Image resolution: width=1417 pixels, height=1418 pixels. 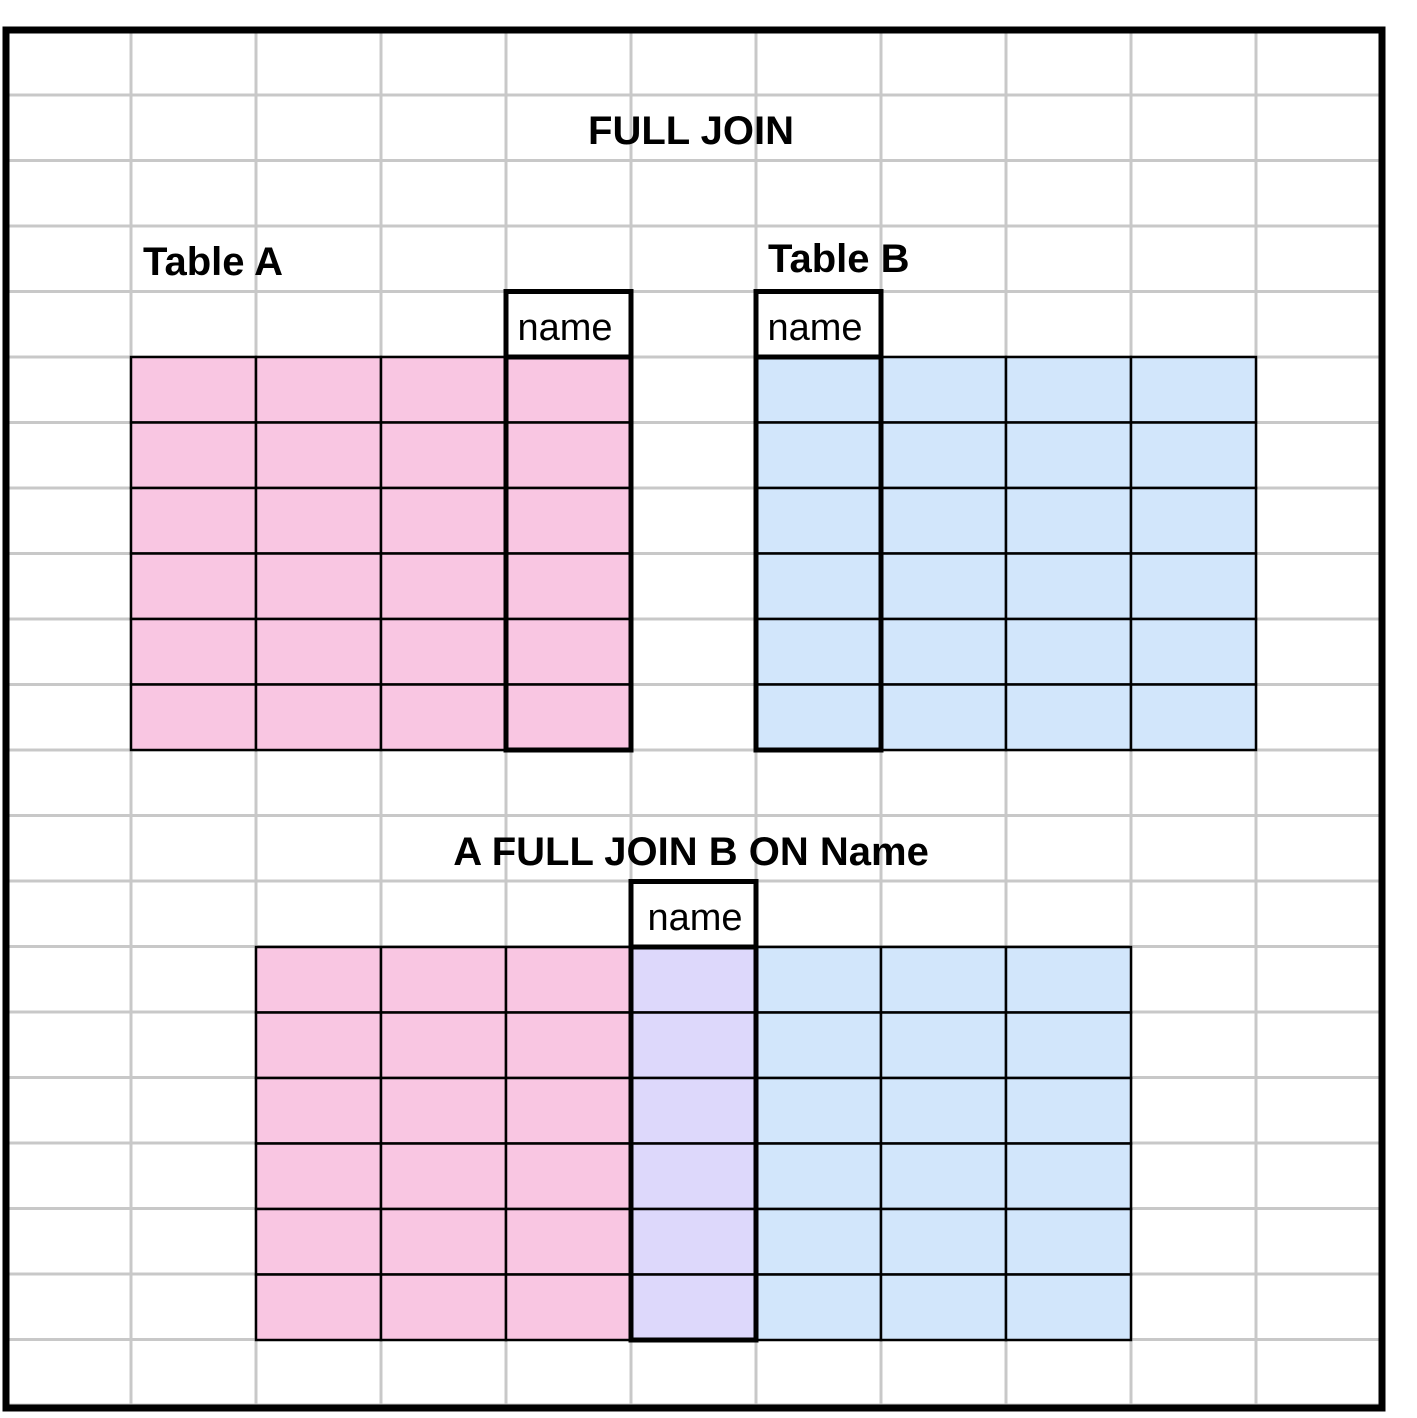 I want to click on table-b-key-header: name, so click(x=814, y=328).